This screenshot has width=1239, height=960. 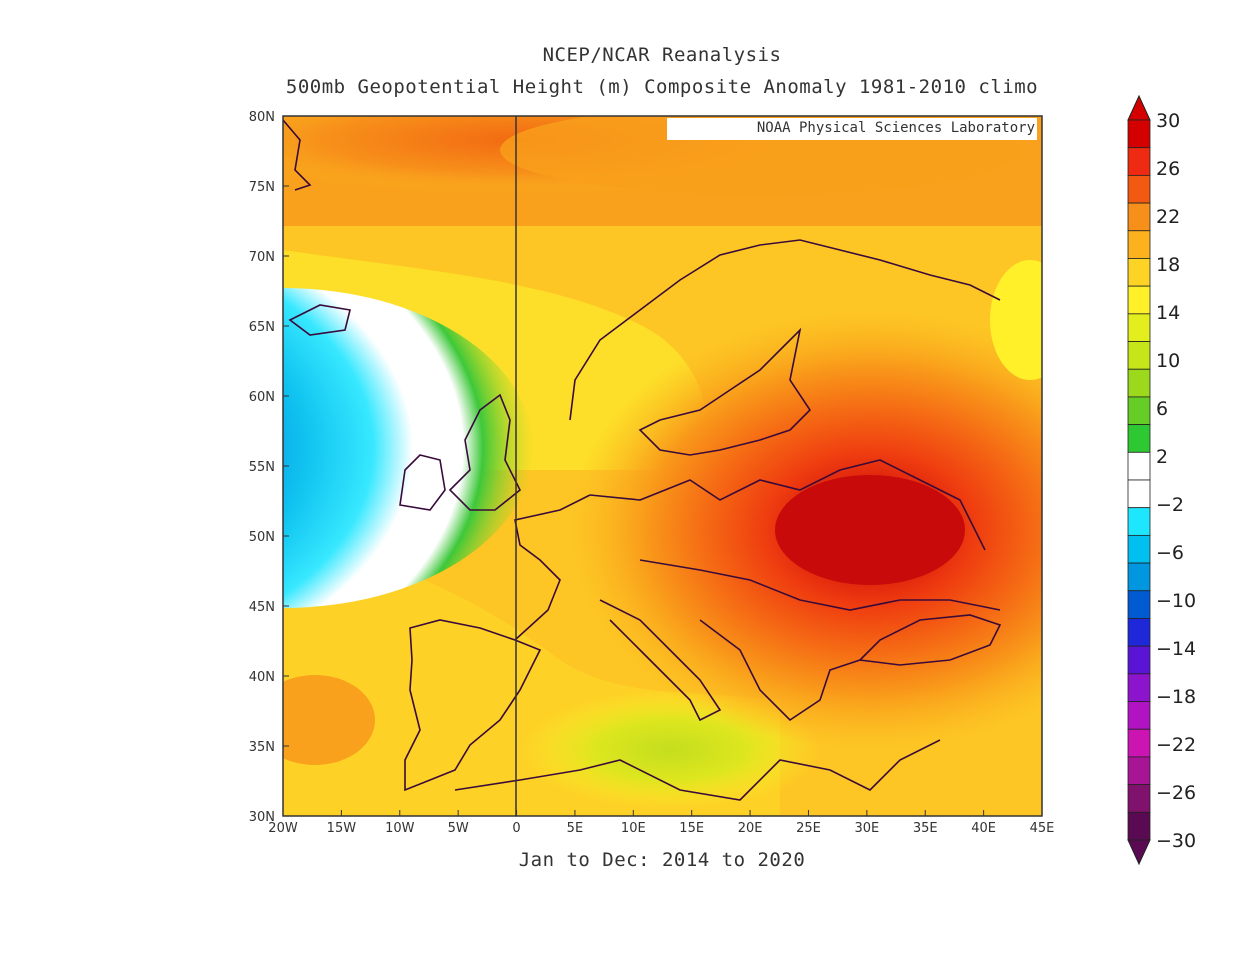 I want to click on balkans-coast, so click(x=780, y=670).